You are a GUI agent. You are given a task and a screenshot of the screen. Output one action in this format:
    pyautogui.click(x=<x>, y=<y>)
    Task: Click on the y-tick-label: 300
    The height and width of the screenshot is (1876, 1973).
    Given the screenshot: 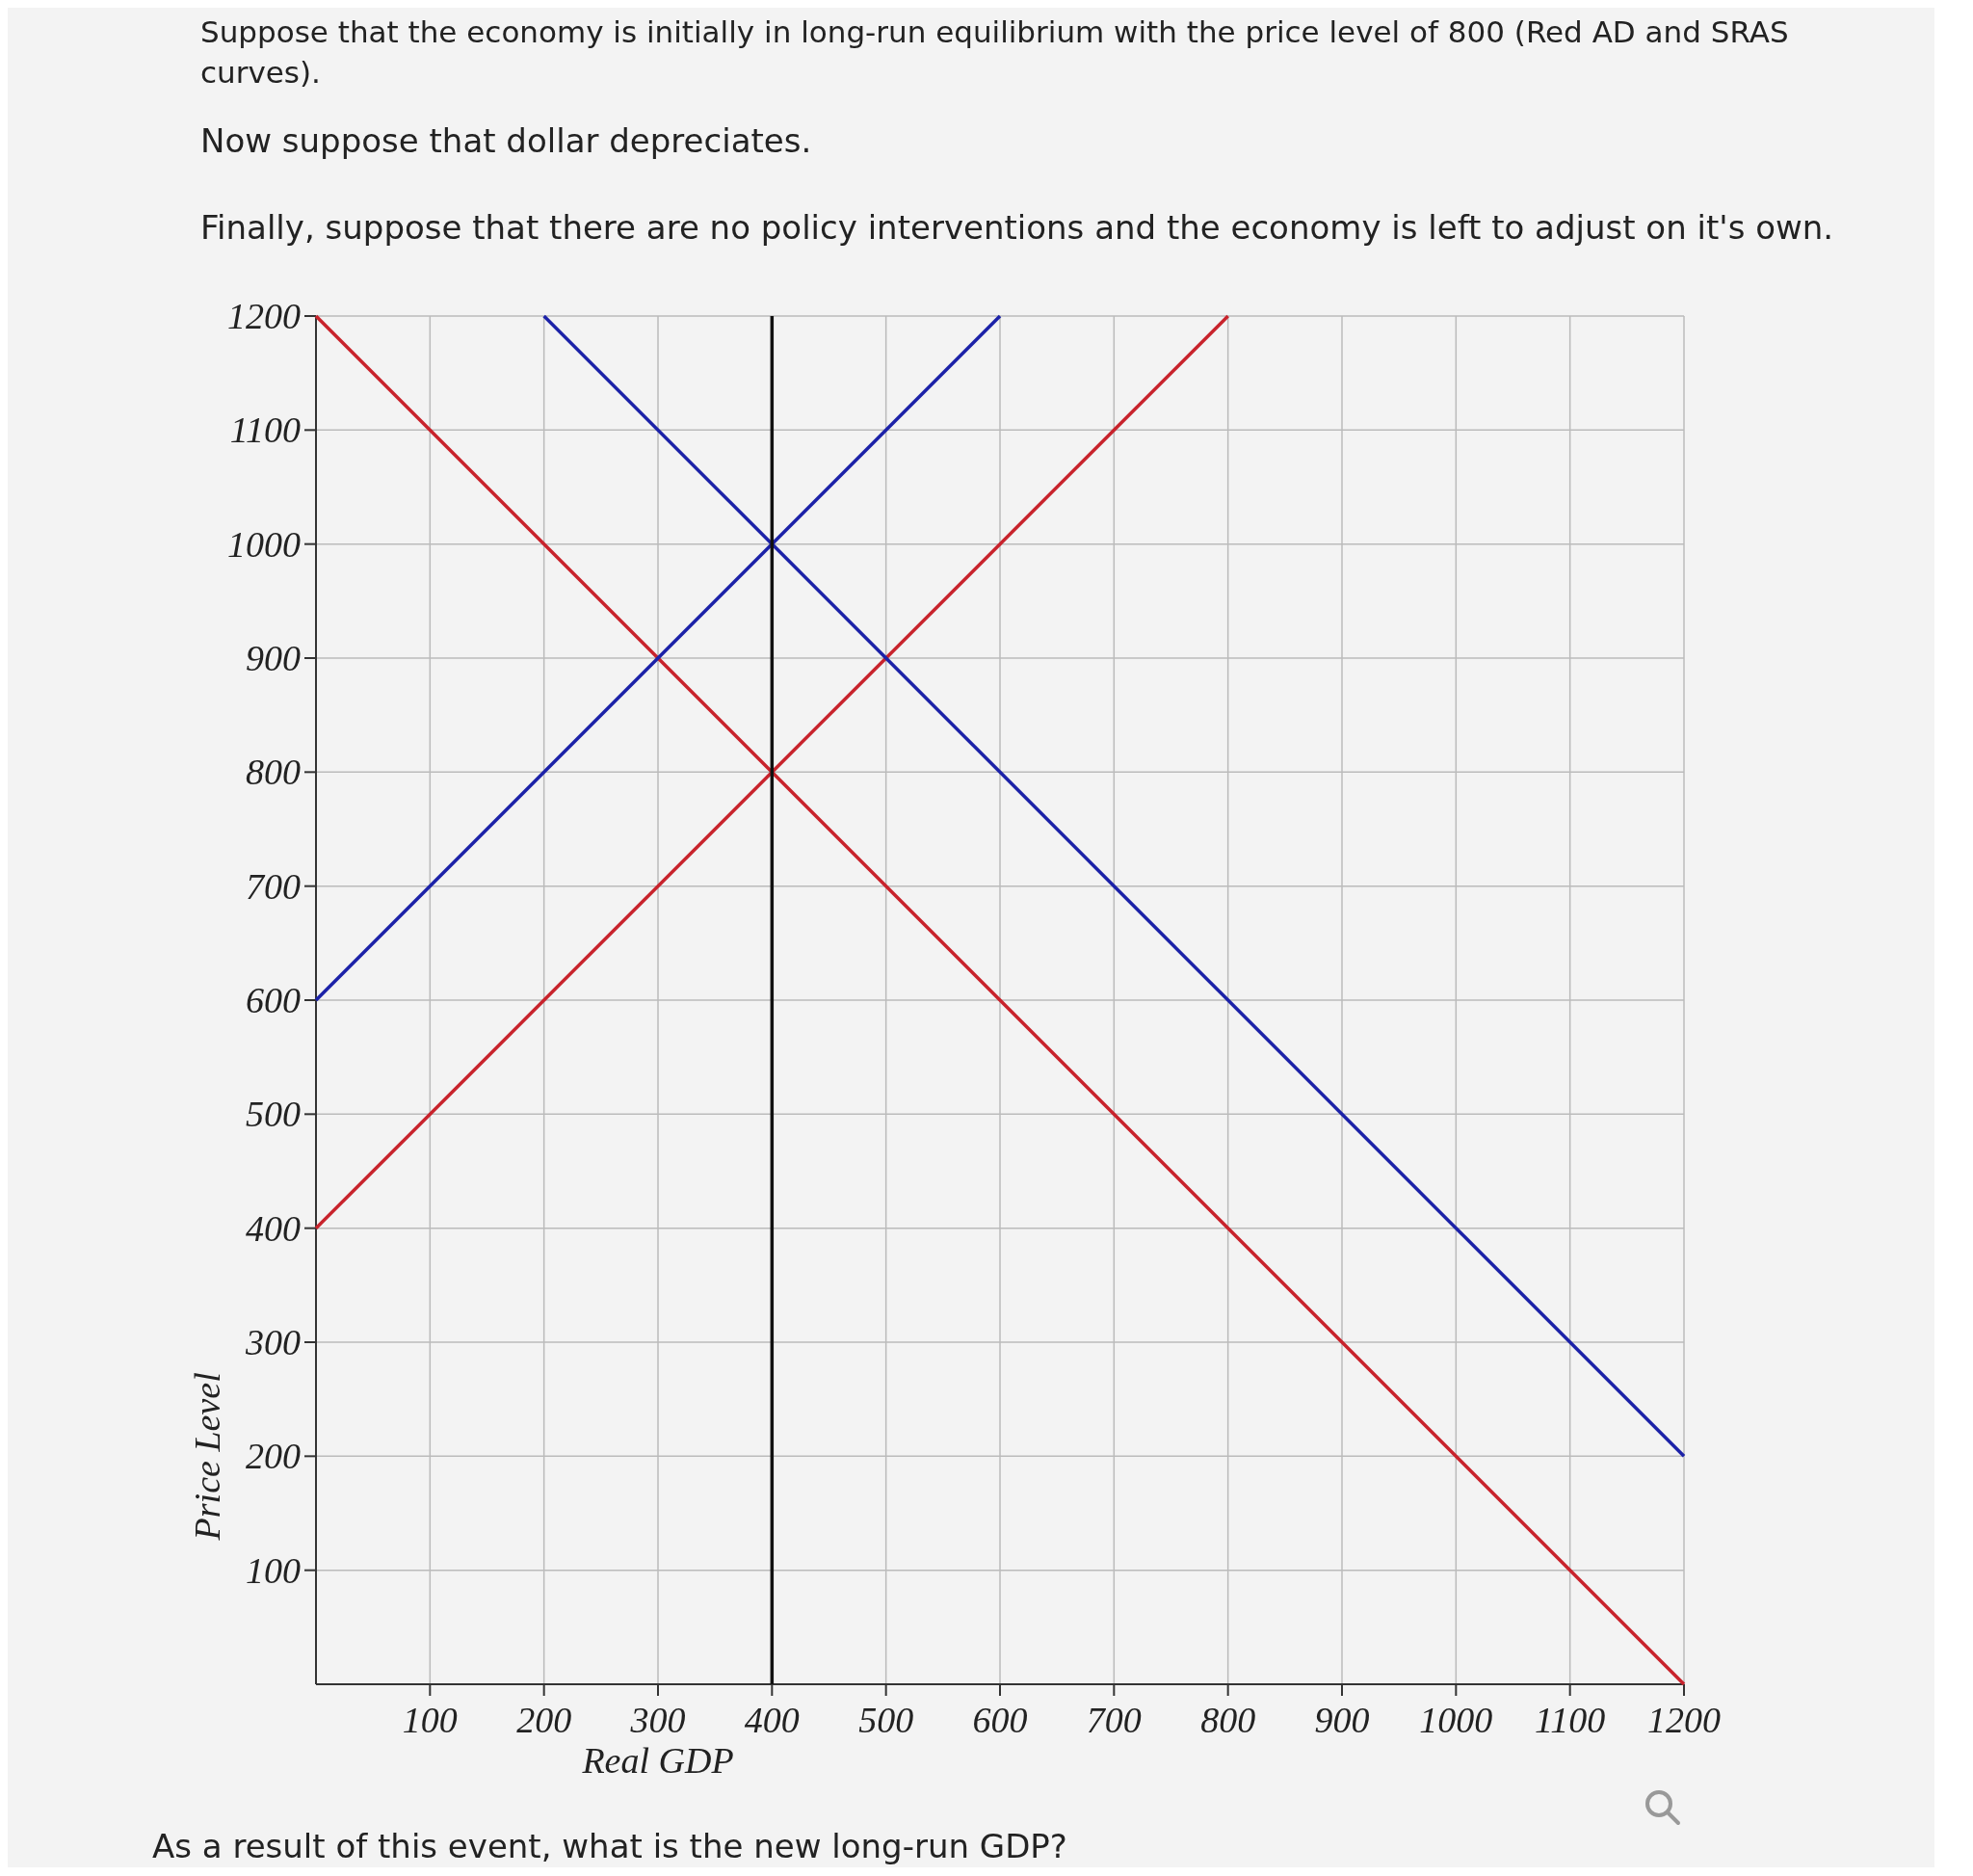 What is the action you would take?
    pyautogui.click(x=273, y=1342)
    